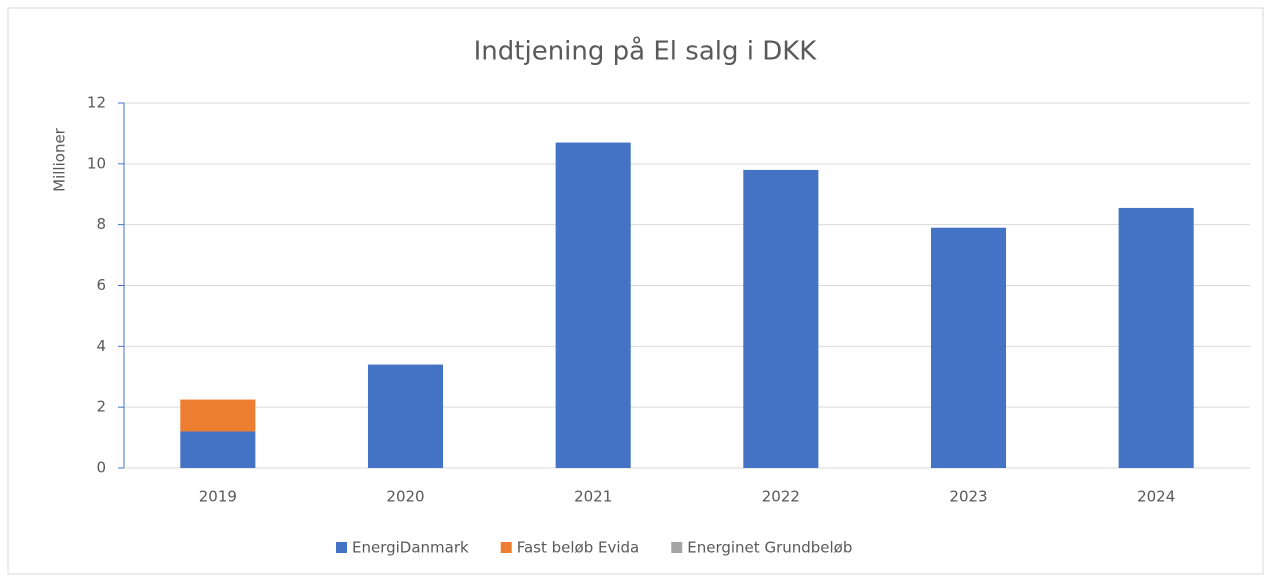 The image size is (1267, 578). What do you see at coordinates (781, 497) in the screenshot?
I see `x-tick-label: 2022` at bounding box center [781, 497].